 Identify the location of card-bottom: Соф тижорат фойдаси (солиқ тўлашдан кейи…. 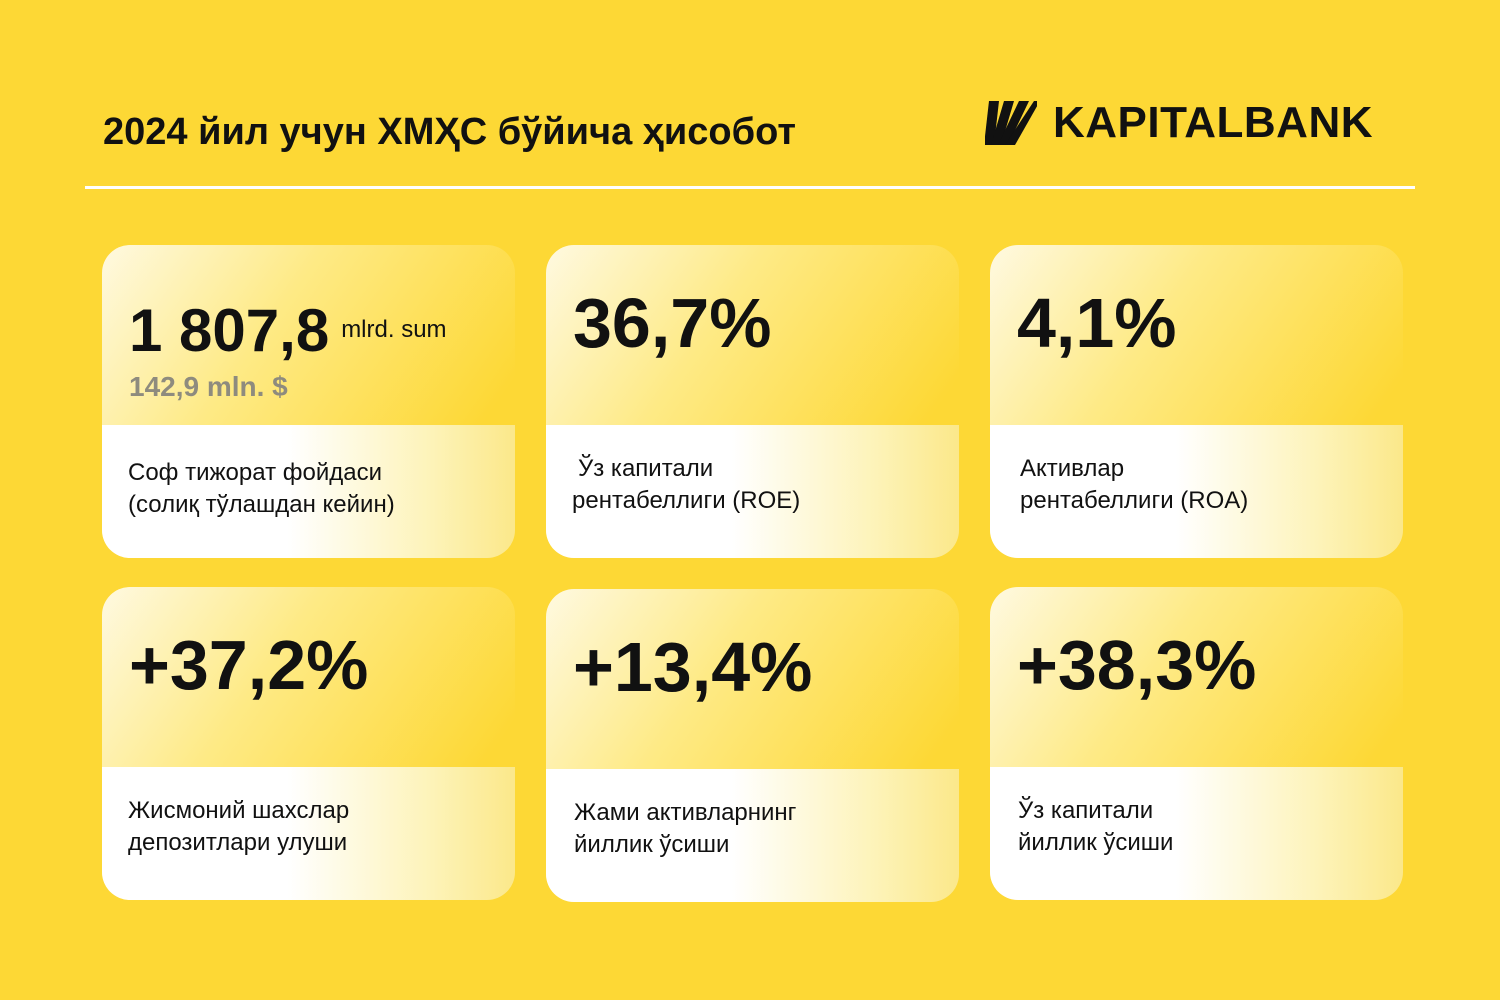
(308, 491).